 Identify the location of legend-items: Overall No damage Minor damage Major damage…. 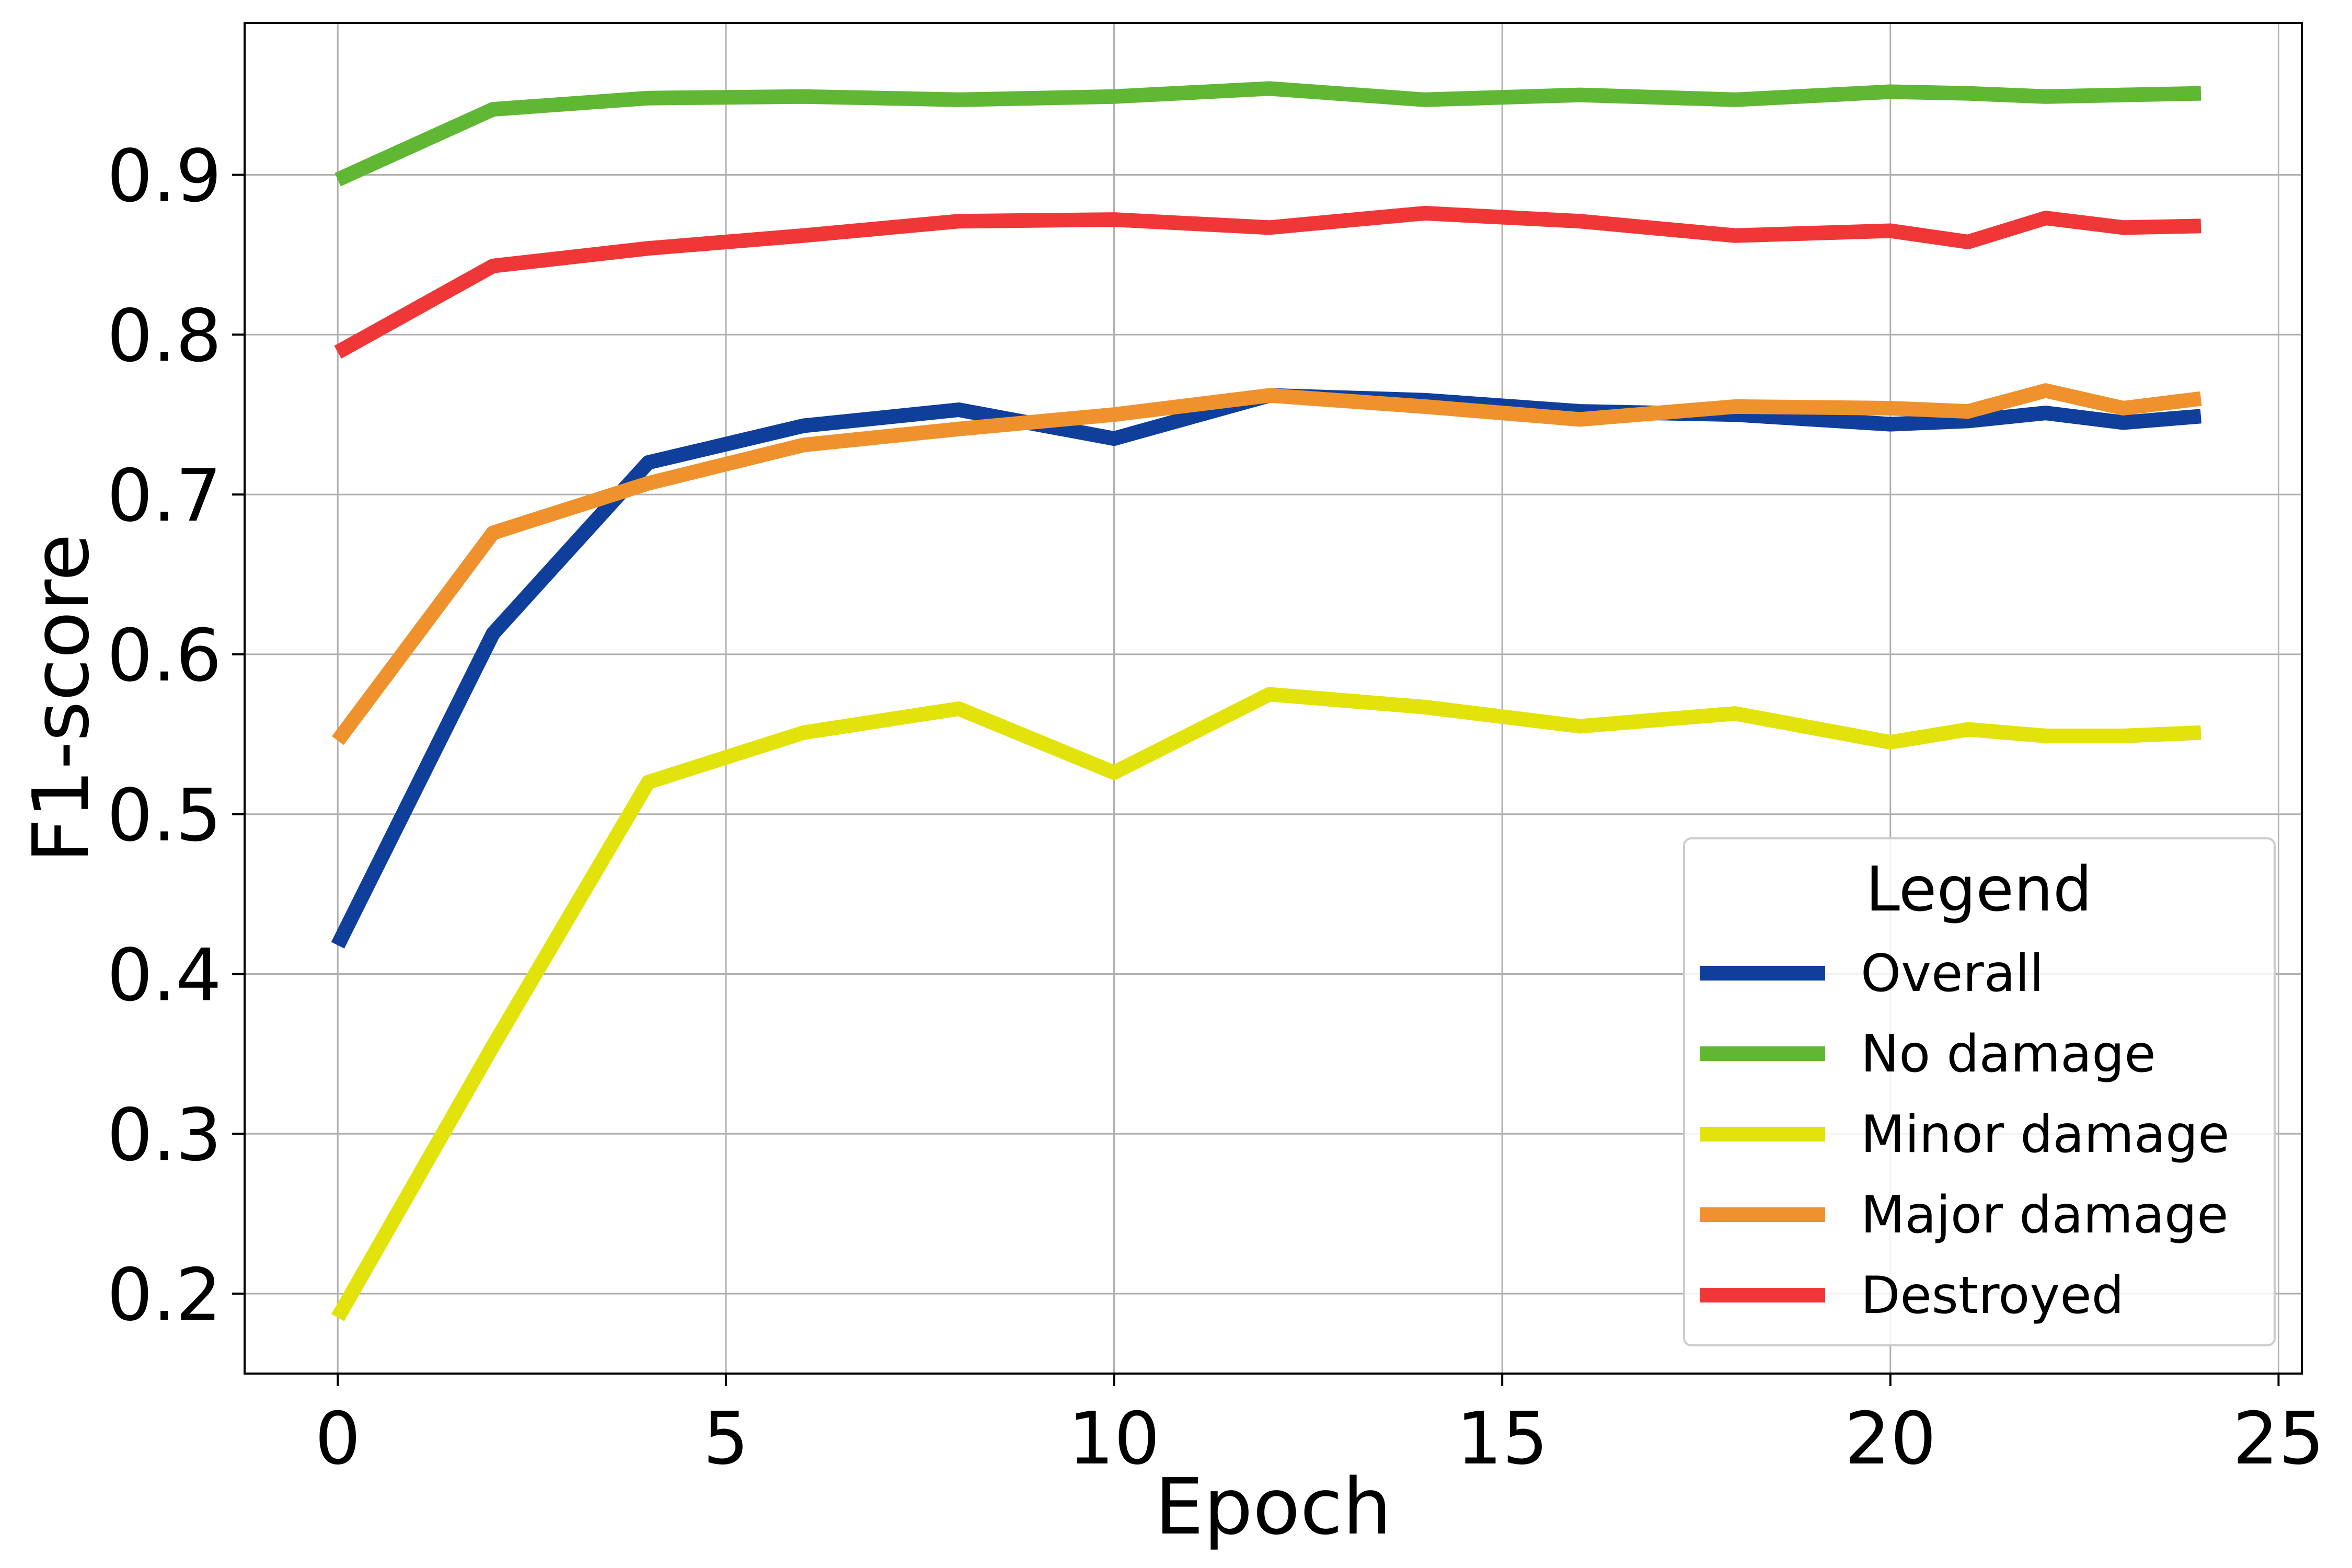
(1965, 1134).